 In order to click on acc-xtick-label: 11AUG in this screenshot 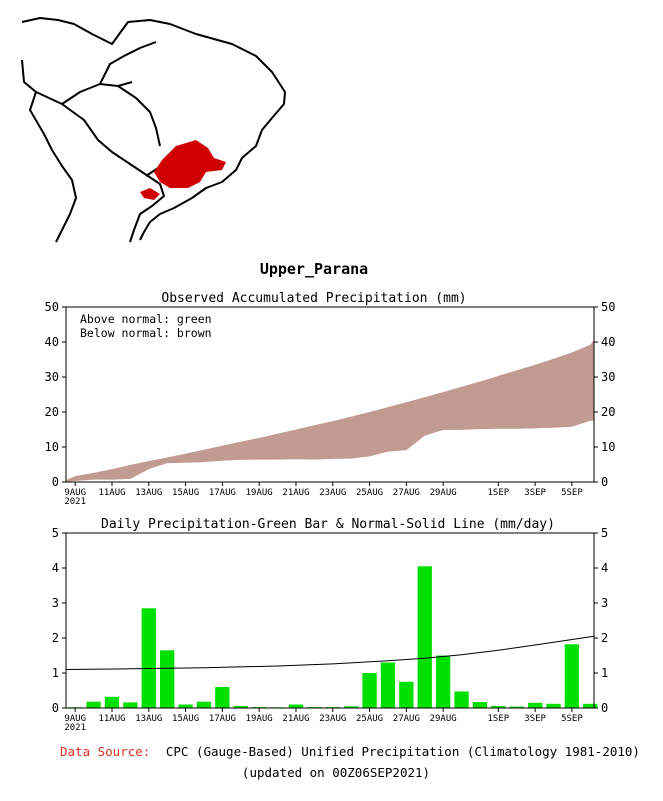, I will do `click(111, 493)`.